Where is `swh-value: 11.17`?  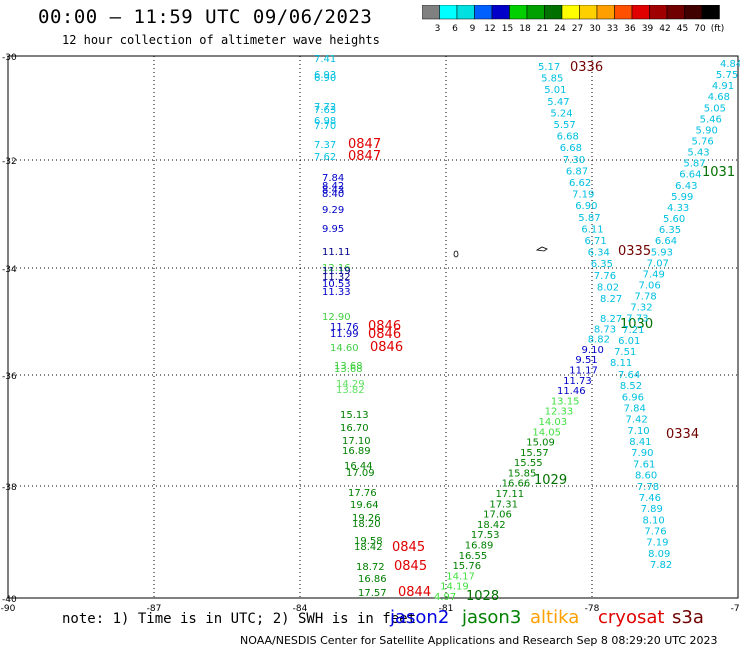
swh-value: 11.17 is located at coordinates (583, 370).